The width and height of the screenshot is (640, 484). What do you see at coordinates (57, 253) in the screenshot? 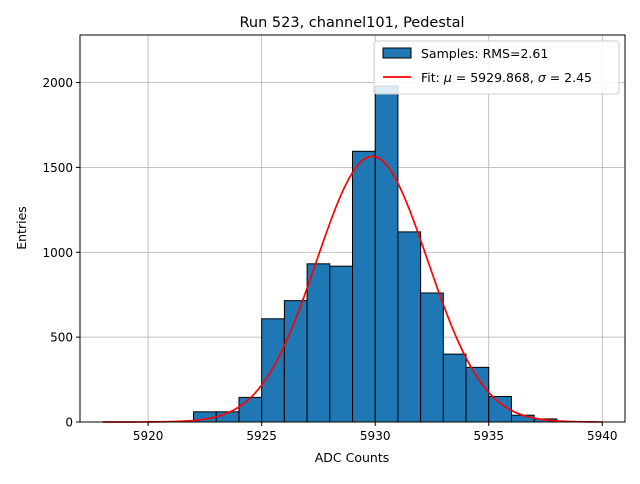
I see `y-tick-label: 1000` at bounding box center [57, 253].